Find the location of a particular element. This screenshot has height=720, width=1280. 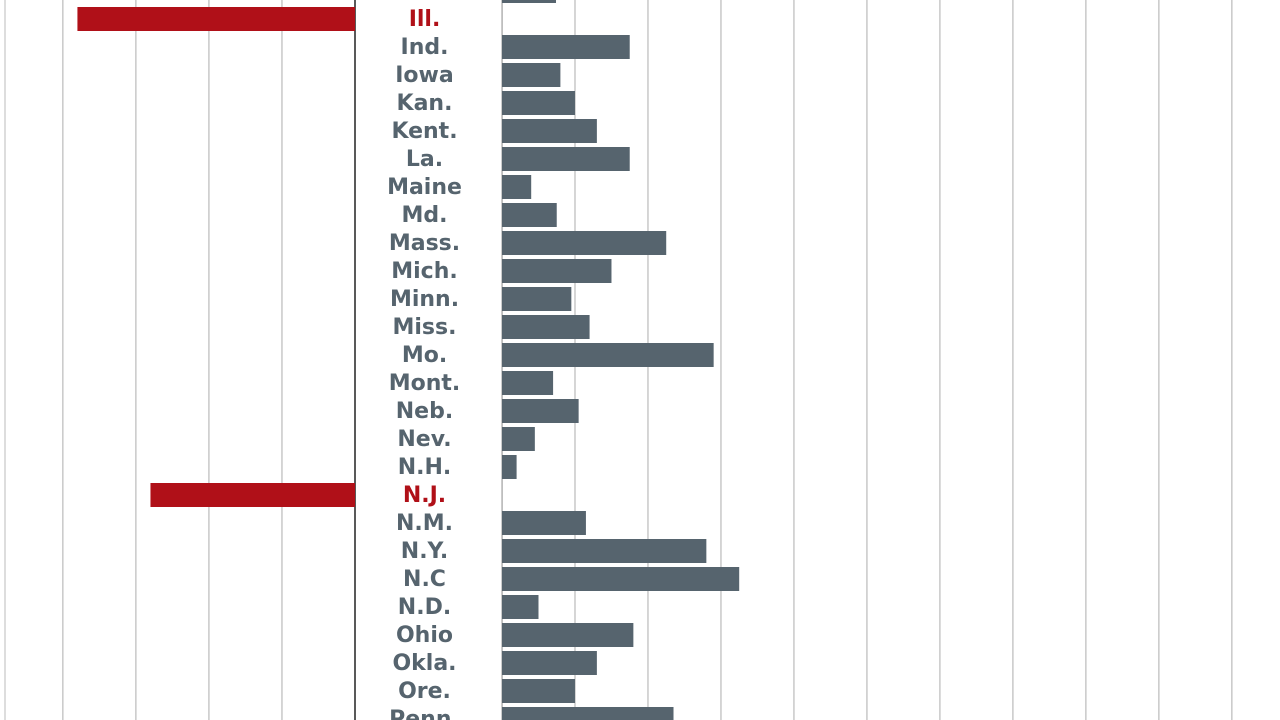

category-label: N.H. is located at coordinates (425, 467).